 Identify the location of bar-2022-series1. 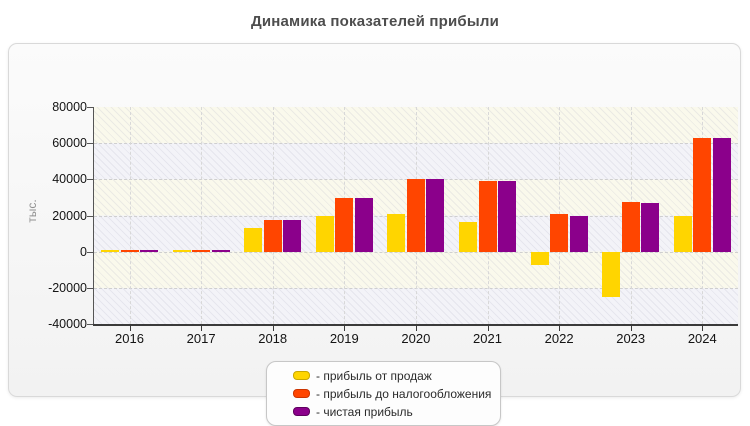
(559, 232).